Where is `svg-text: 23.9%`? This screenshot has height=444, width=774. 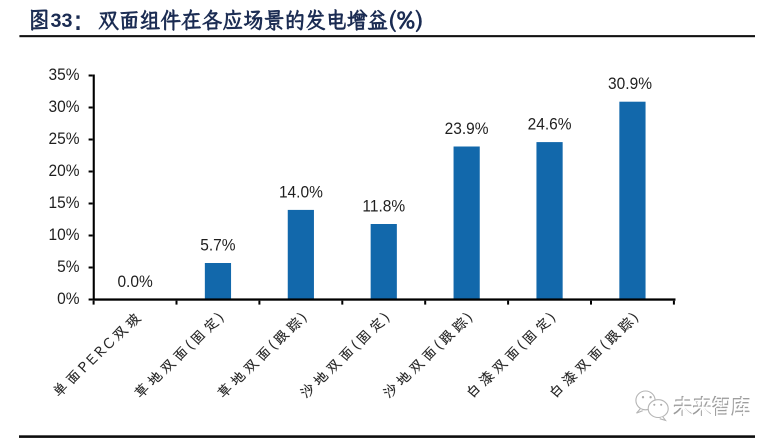
svg-text: 23.9% is located at coordinates (467, 128).